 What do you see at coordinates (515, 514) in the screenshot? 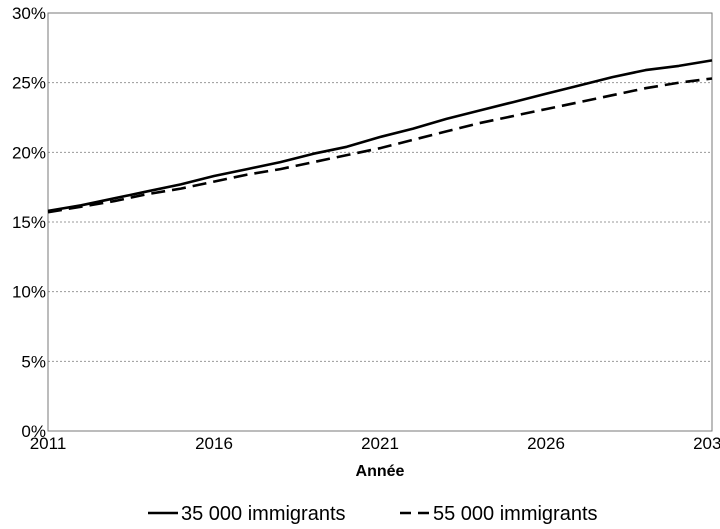
I see `legend-label-2: 55 000 immigrants` at bounding box center [515, 514].